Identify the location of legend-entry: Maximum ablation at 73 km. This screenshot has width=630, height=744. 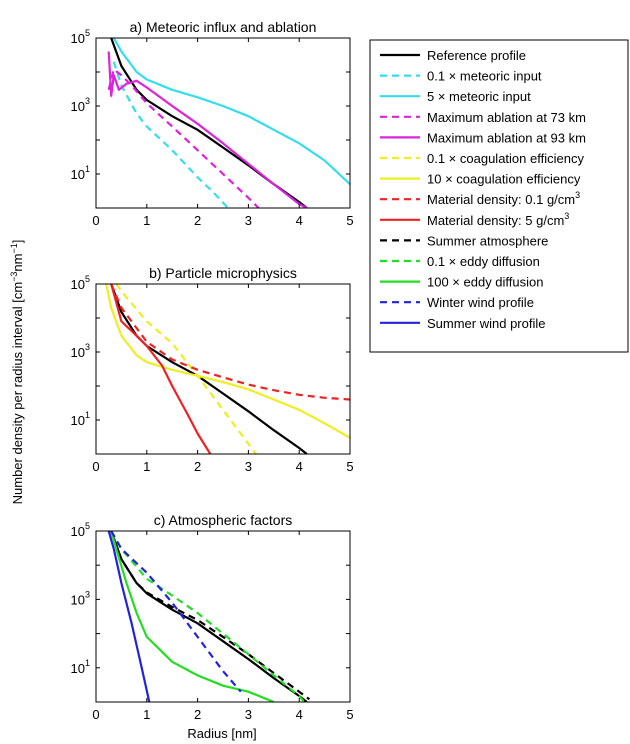
(483, 117).